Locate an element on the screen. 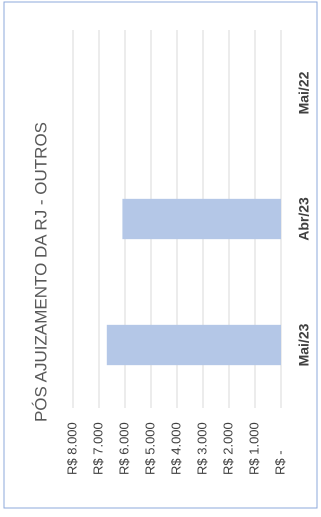 The image size is (321, 517). y-tick-label: R$ 6.000 is located at coordinates (123, 448).